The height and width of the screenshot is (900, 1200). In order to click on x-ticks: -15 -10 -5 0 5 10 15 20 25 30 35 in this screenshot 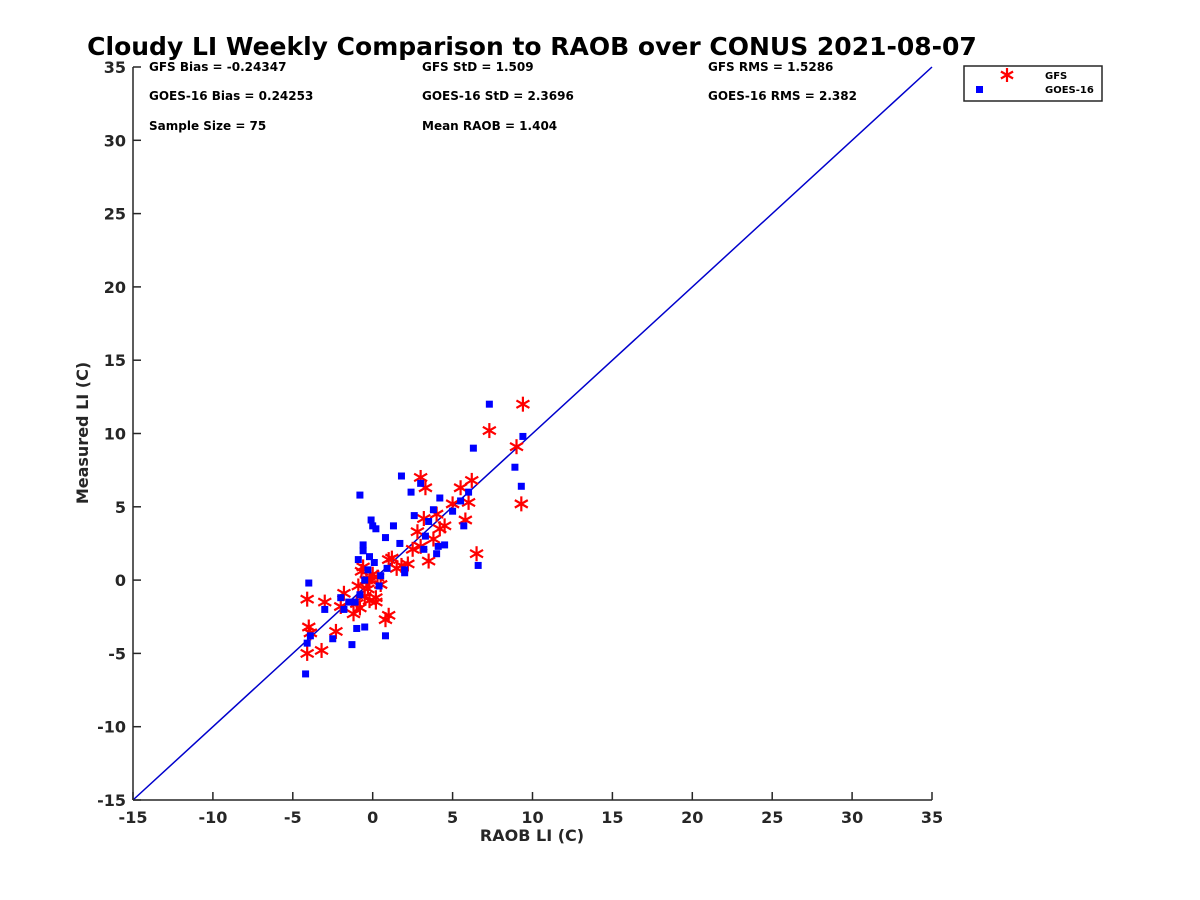, I will do `click(531, 809)`.